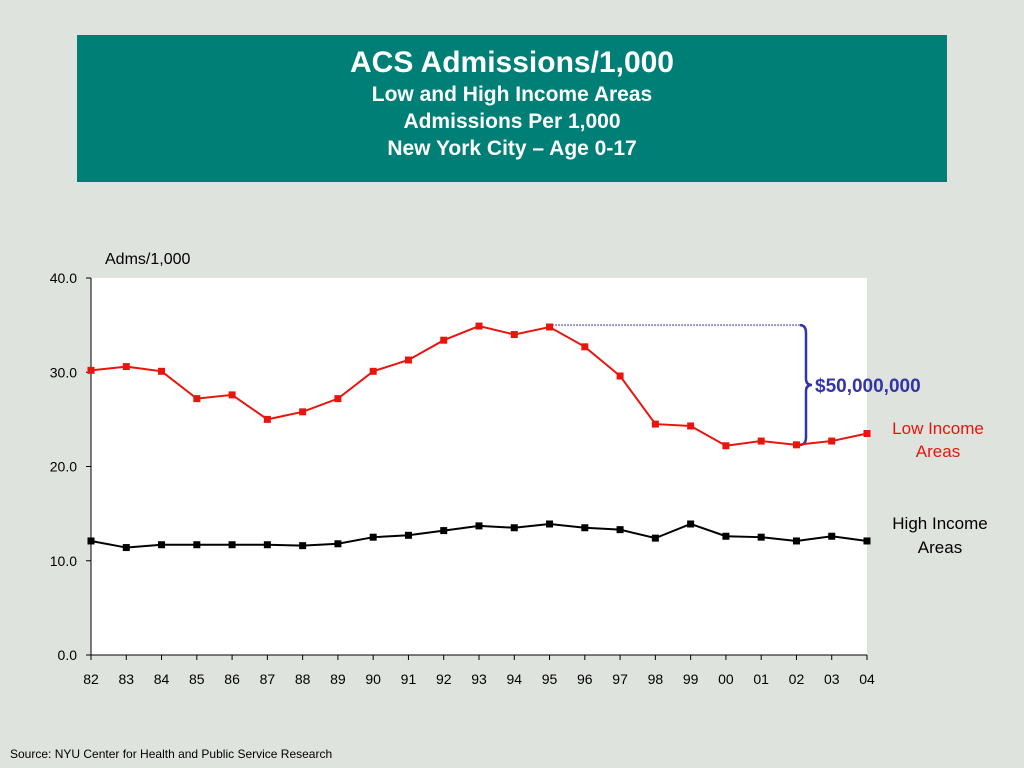  What do you see at coordinates (797, 679) in the screenshot?
I see `x-tick-label: 02` at bounding box center [797, 679].